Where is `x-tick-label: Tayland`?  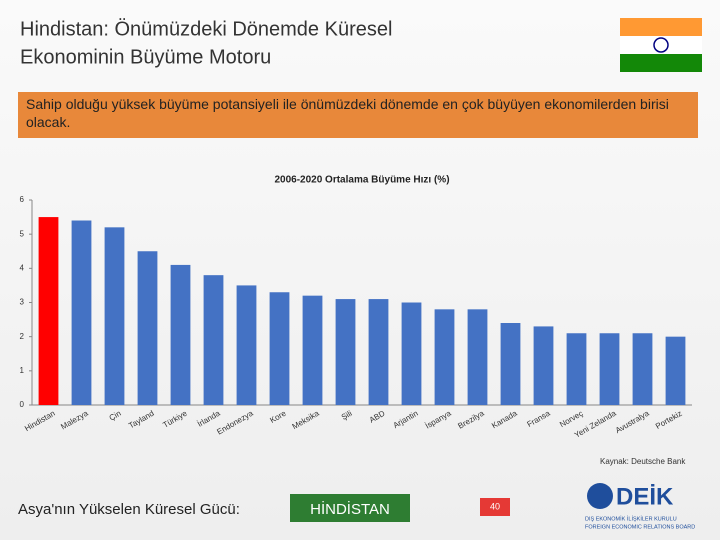
x-tick-label: Tayland is located at coordinates (141, 420).